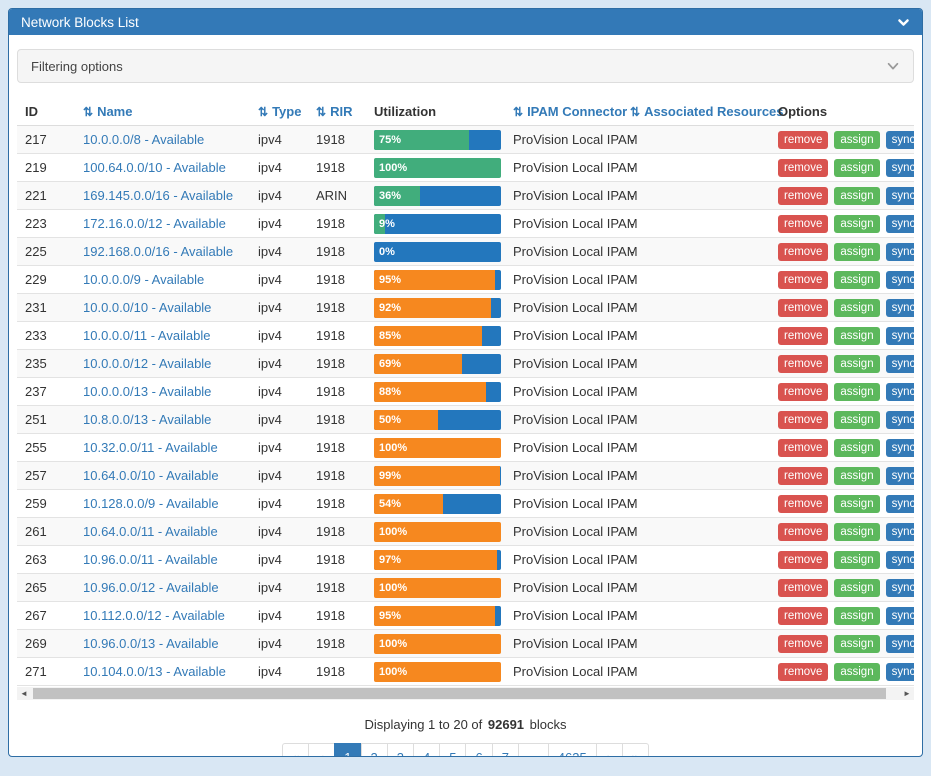  I want to click on block-name-link: 10.128.0.0/9 - Available, so click(151, 503).